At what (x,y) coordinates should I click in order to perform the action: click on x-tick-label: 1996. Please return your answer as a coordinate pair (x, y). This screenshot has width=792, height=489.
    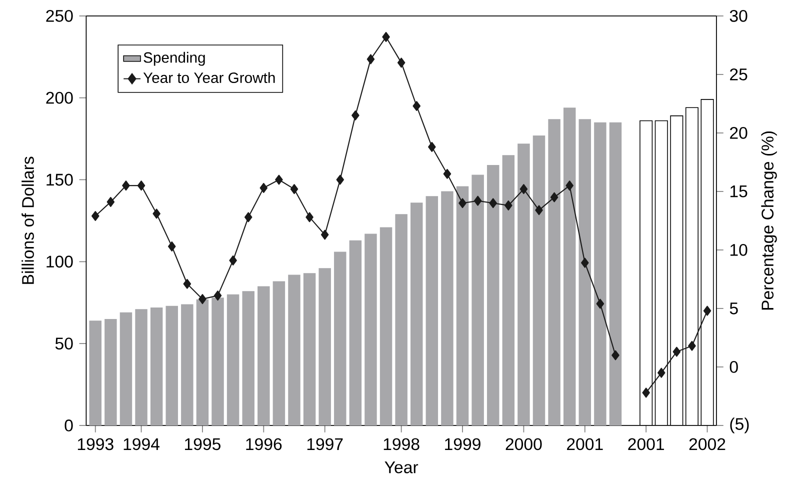
    Looking at the image, I should click on (264, 444).